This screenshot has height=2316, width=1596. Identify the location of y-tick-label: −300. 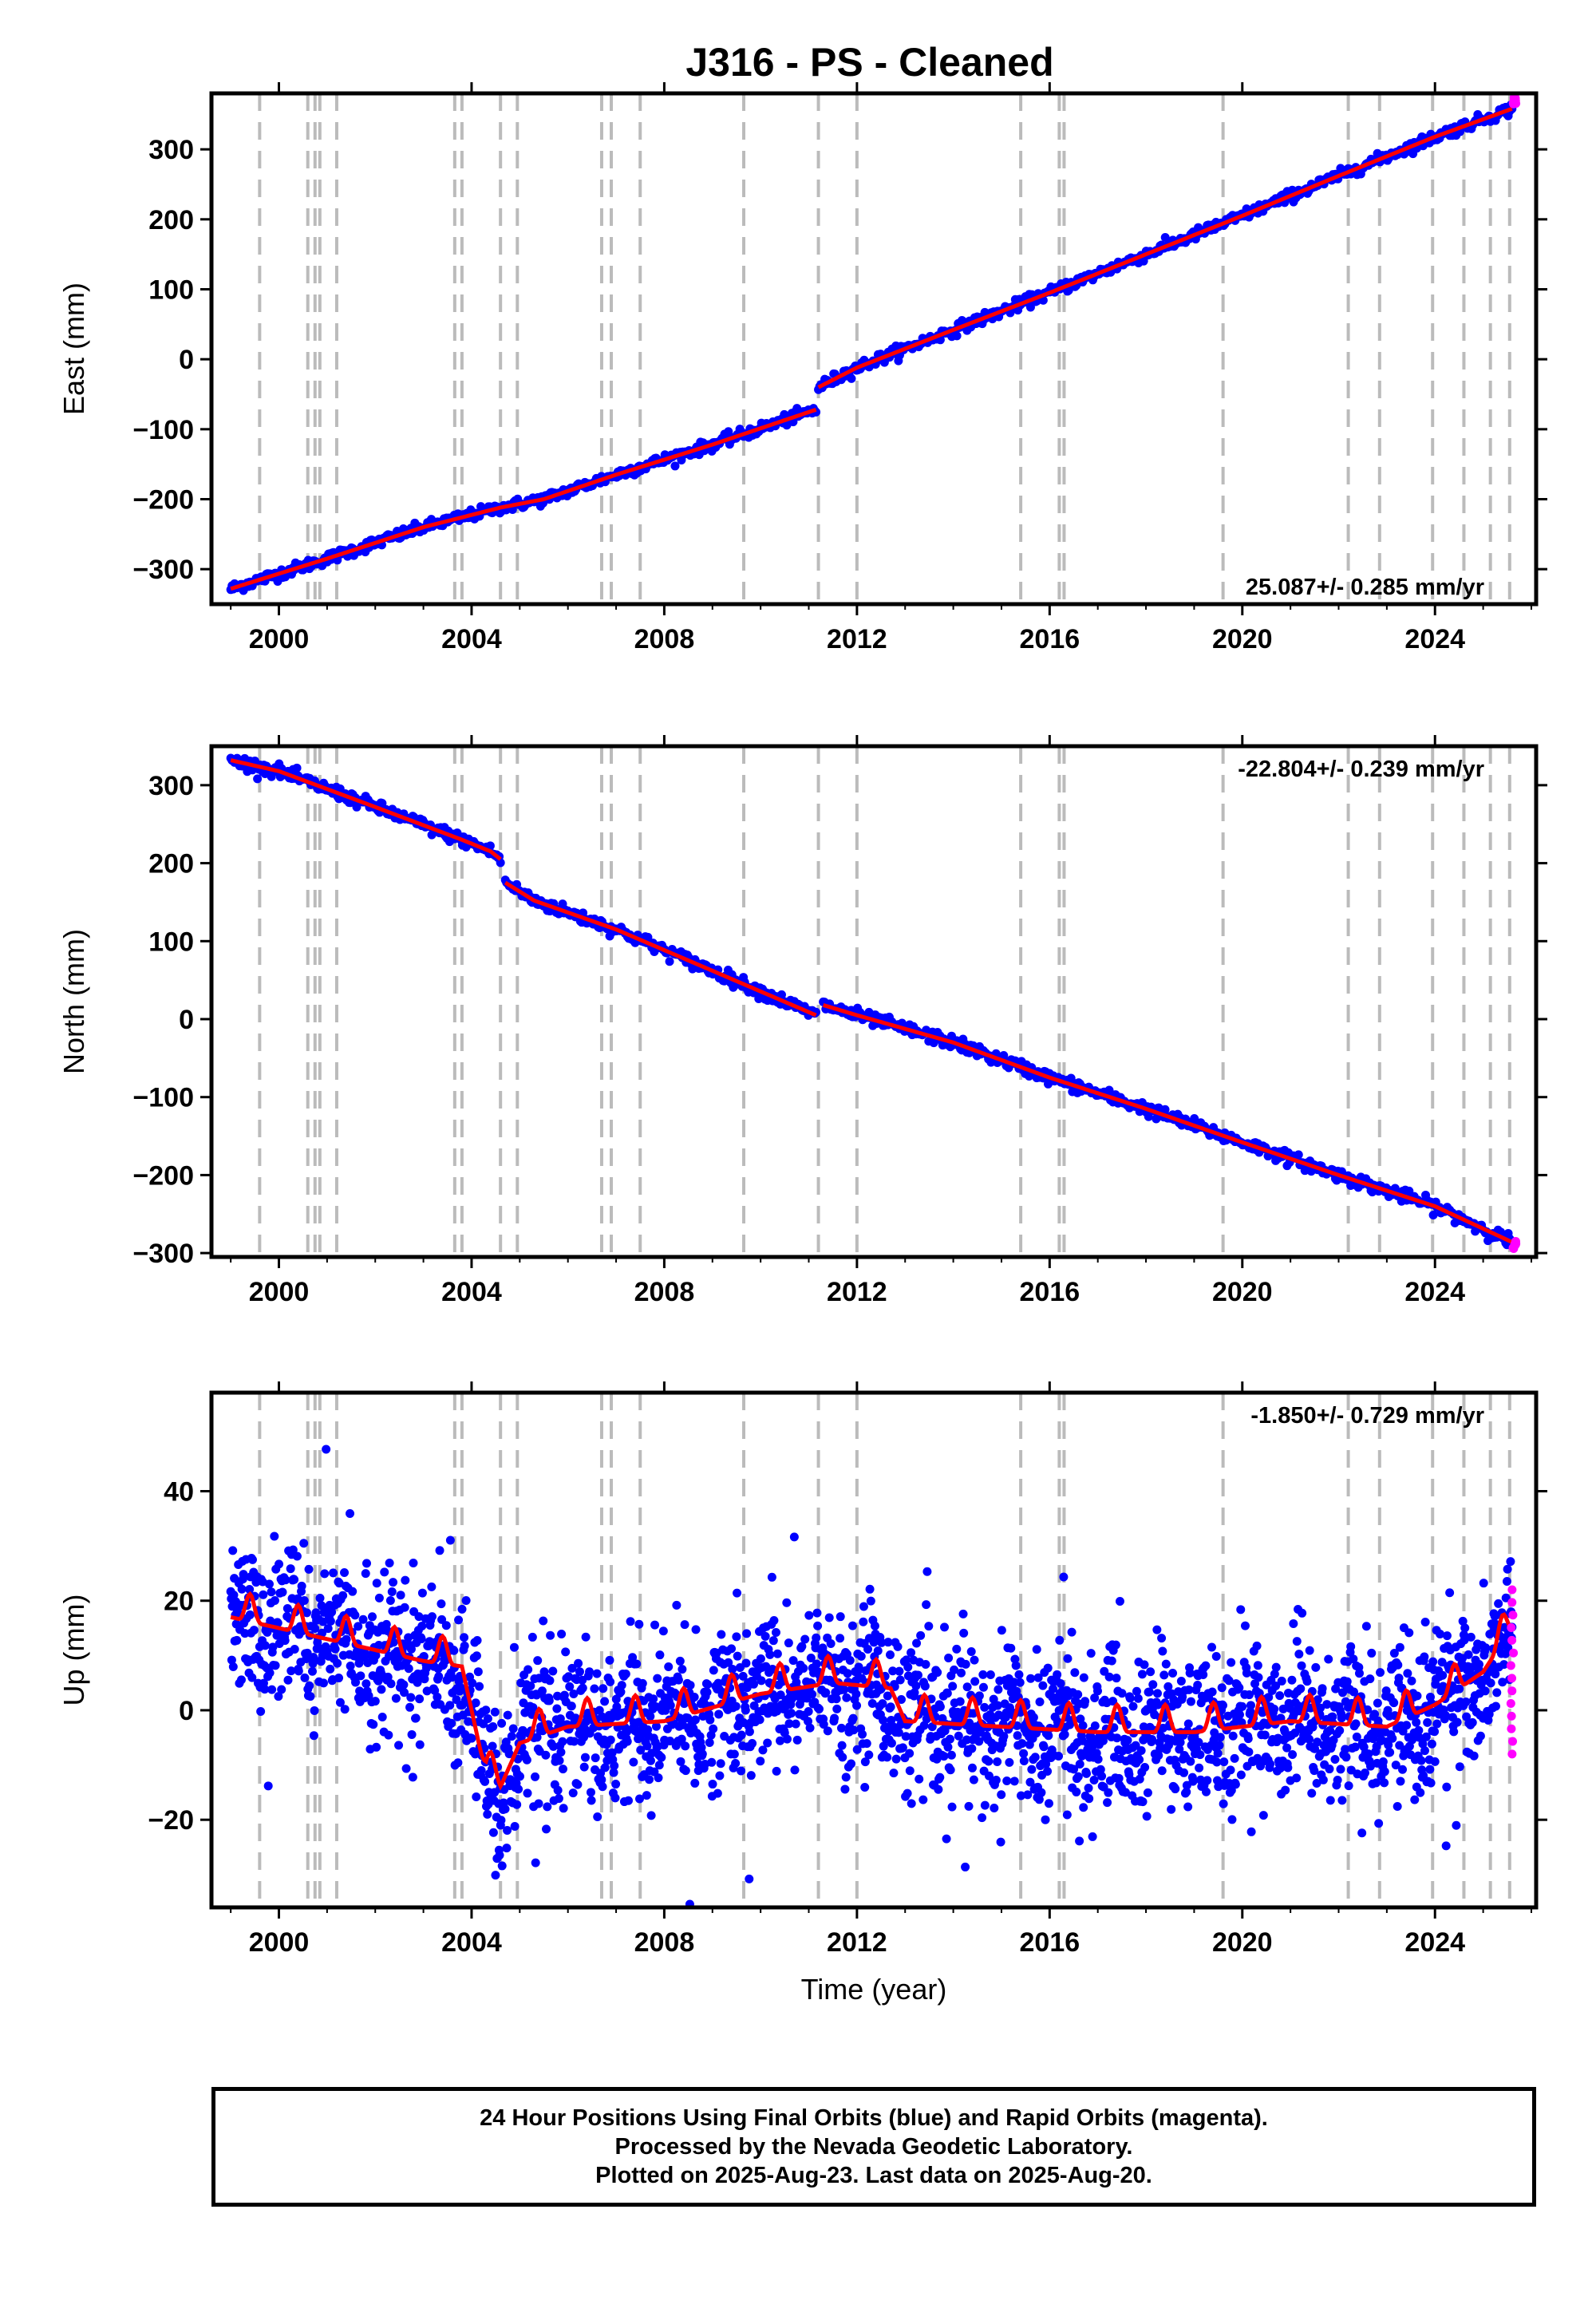
(163, 570).